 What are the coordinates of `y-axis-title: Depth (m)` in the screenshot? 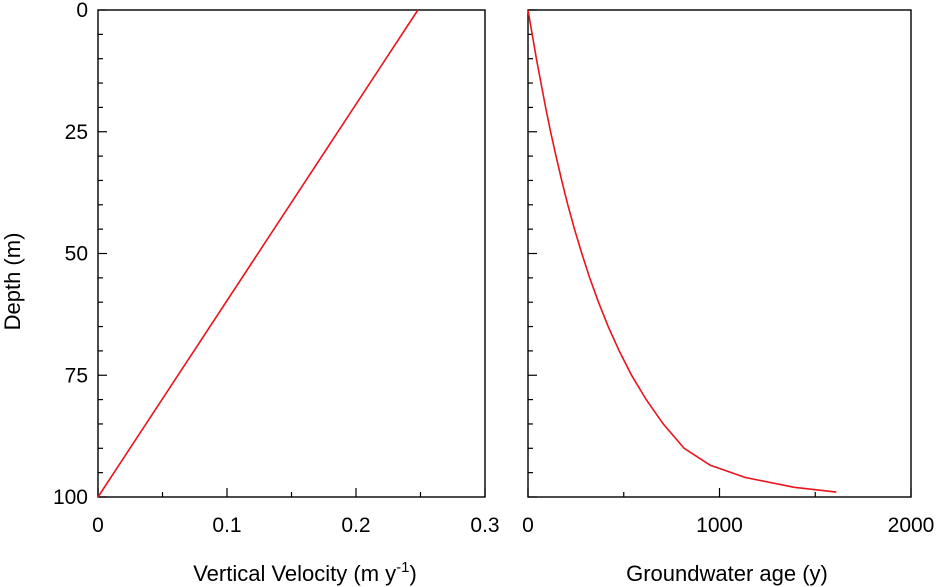 It's located at (12, 282).